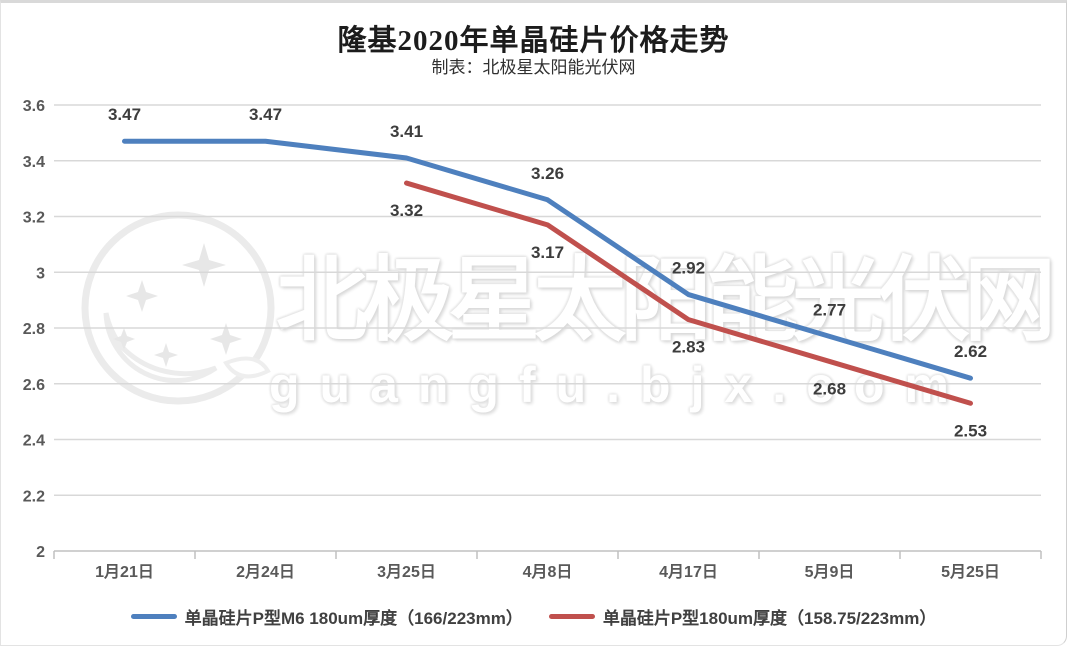  Describe the element at coordinates (34, 496) in the screenshot. I see `svg-text: 2.2` at that location.